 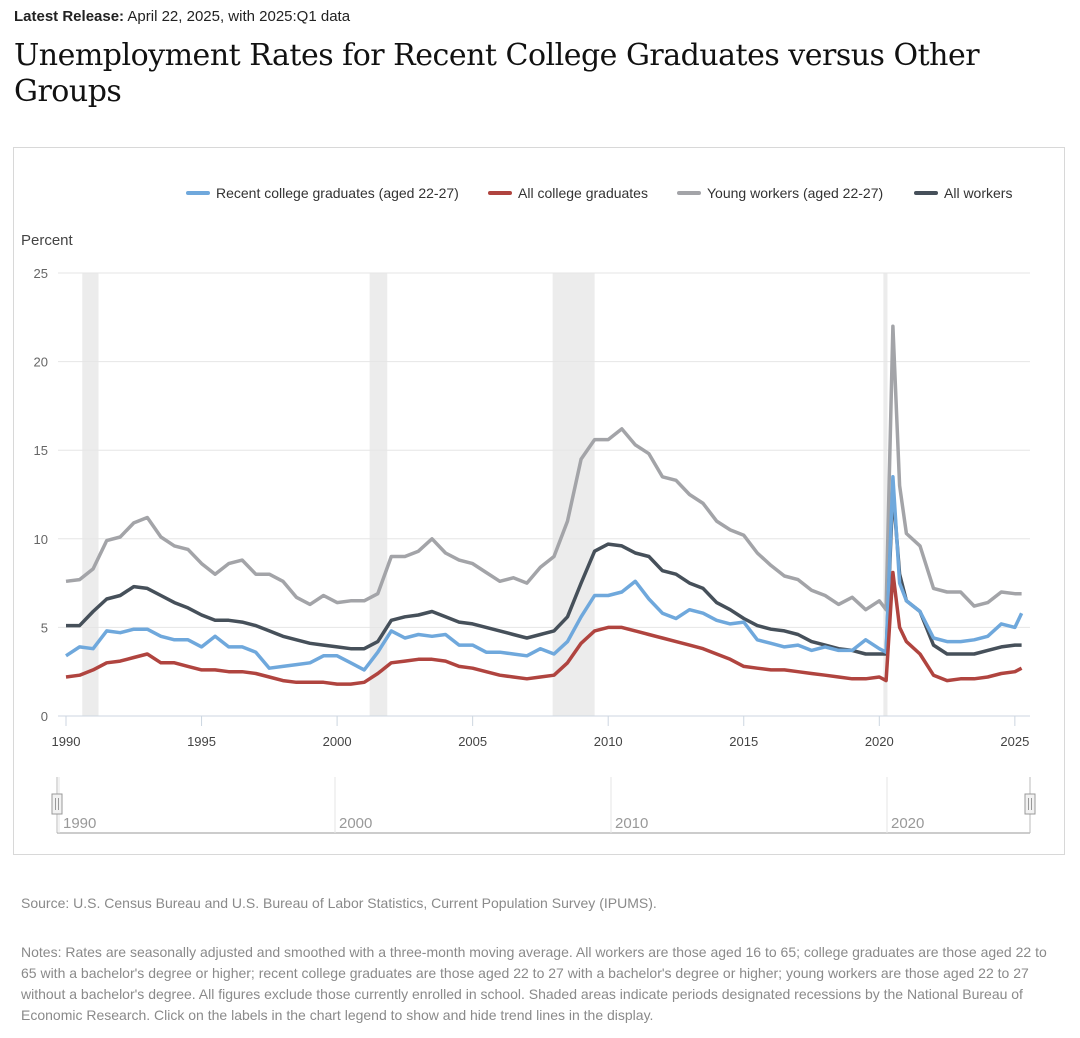 What do you see at coordinates (337, 741) in the screenshot?
I see `x-tick-label: 2000` at bounding box center [337, 741].